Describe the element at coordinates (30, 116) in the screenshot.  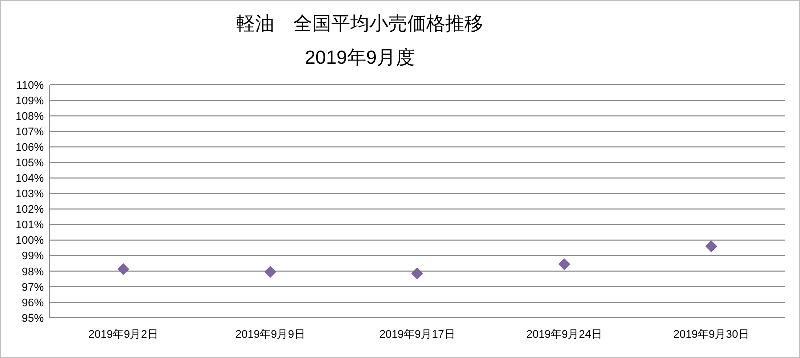
I see `y-tick-label: 108%` at that location.